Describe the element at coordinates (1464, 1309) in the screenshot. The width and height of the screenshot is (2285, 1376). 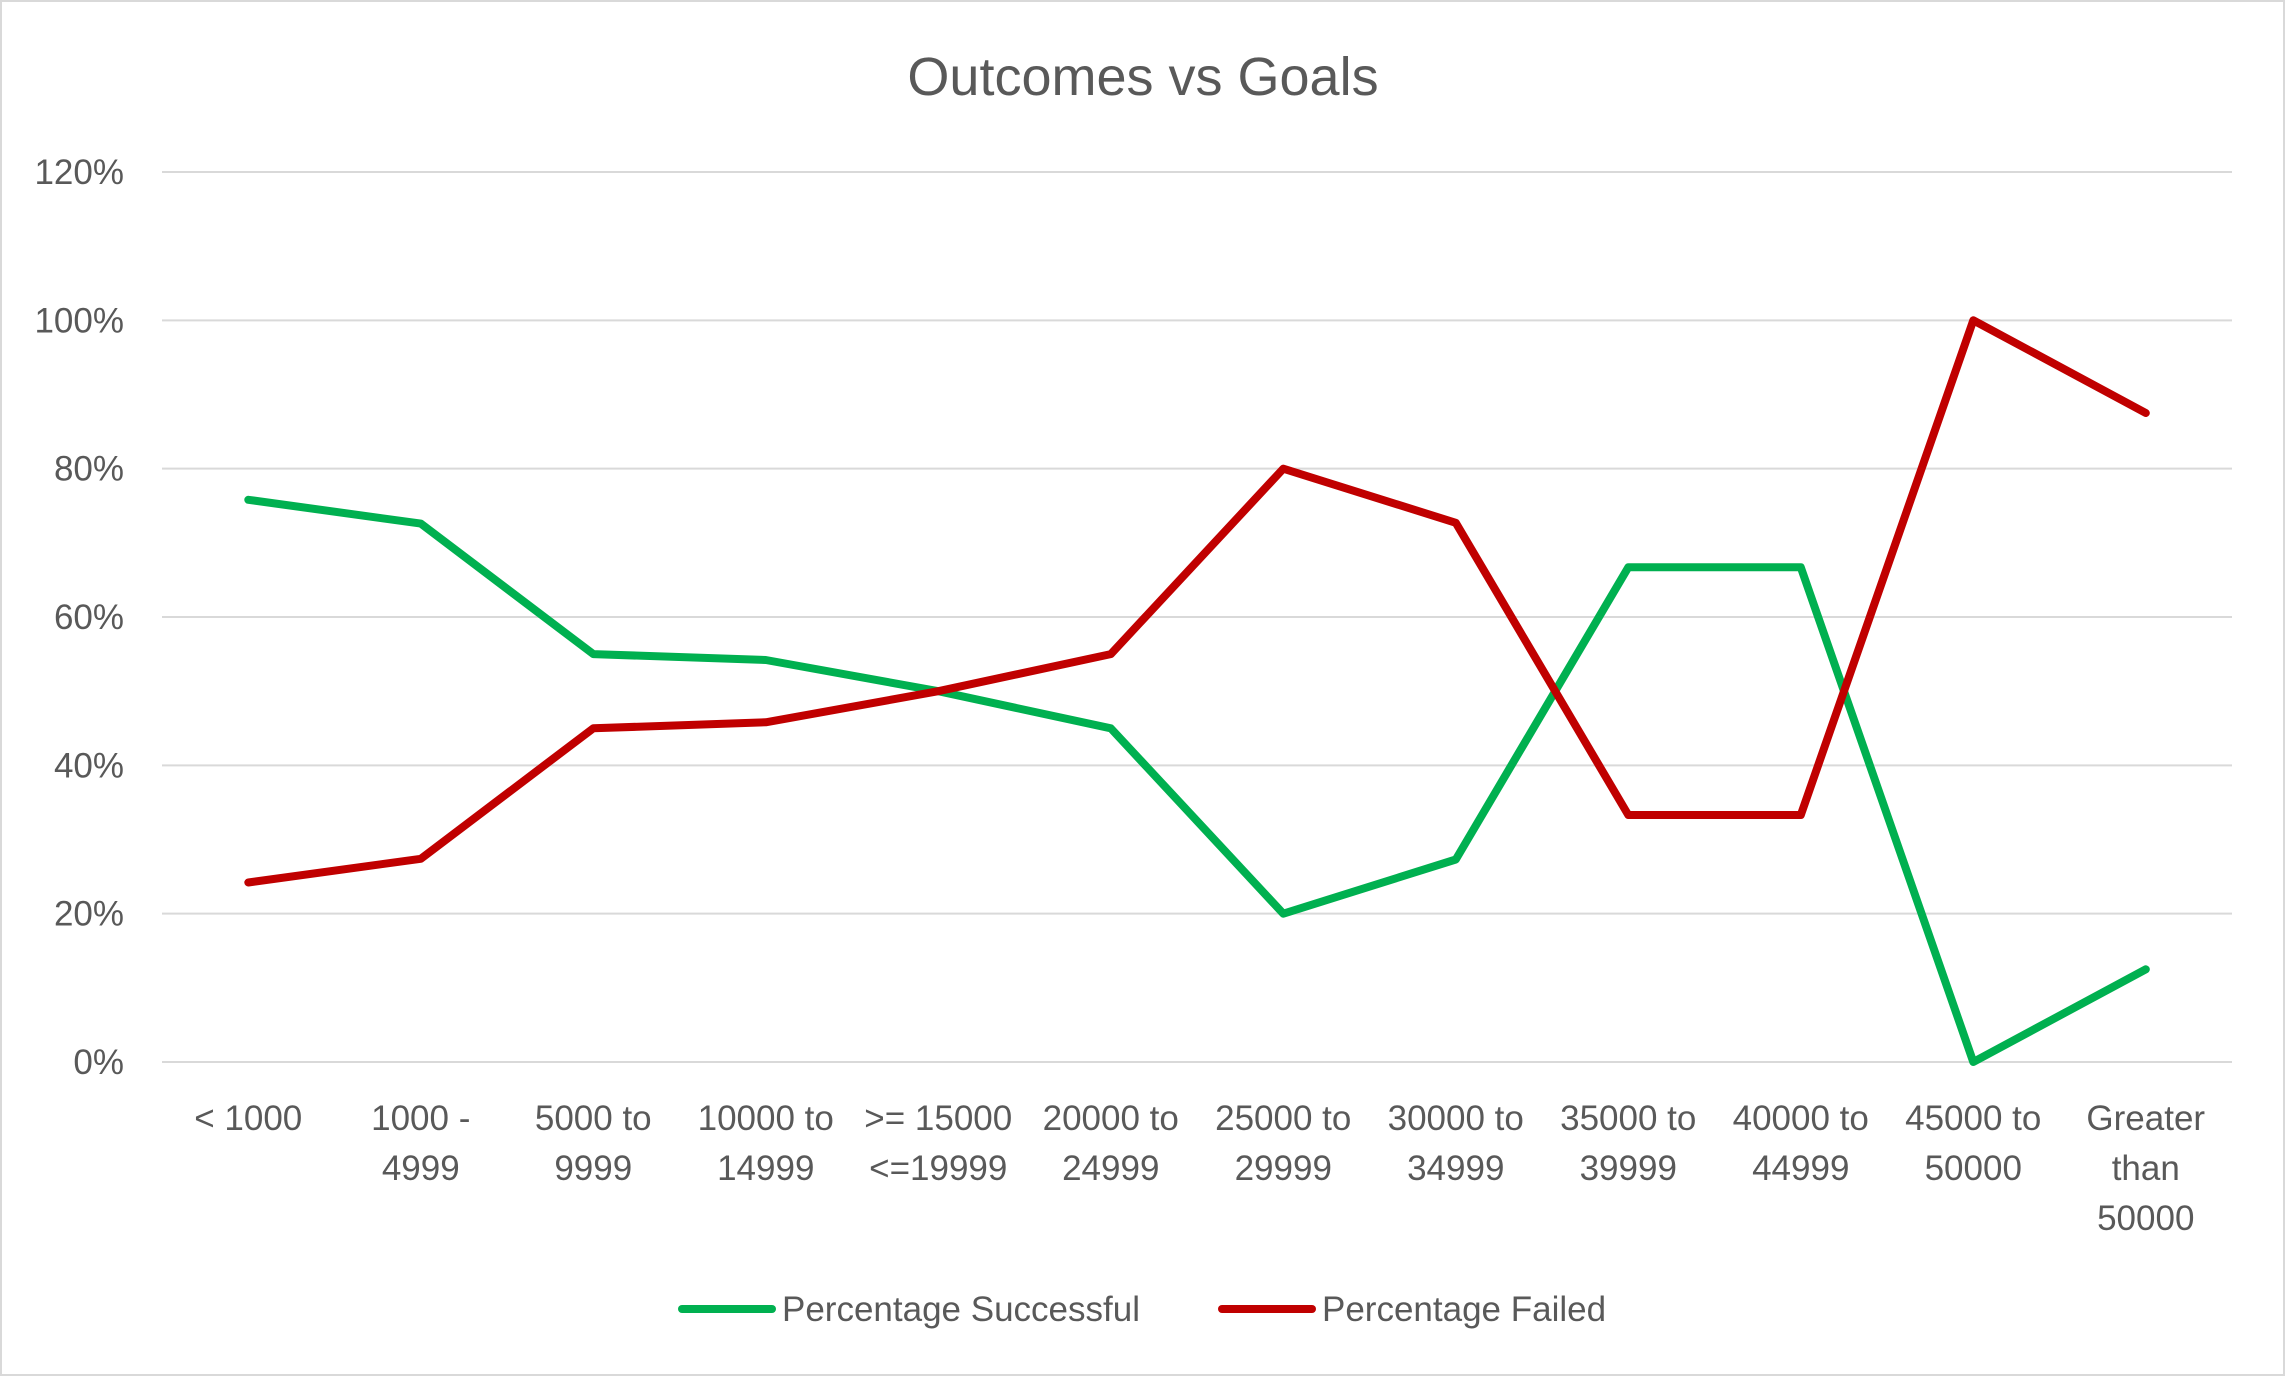
I see `legend-label: Percentage Failed` at that location.